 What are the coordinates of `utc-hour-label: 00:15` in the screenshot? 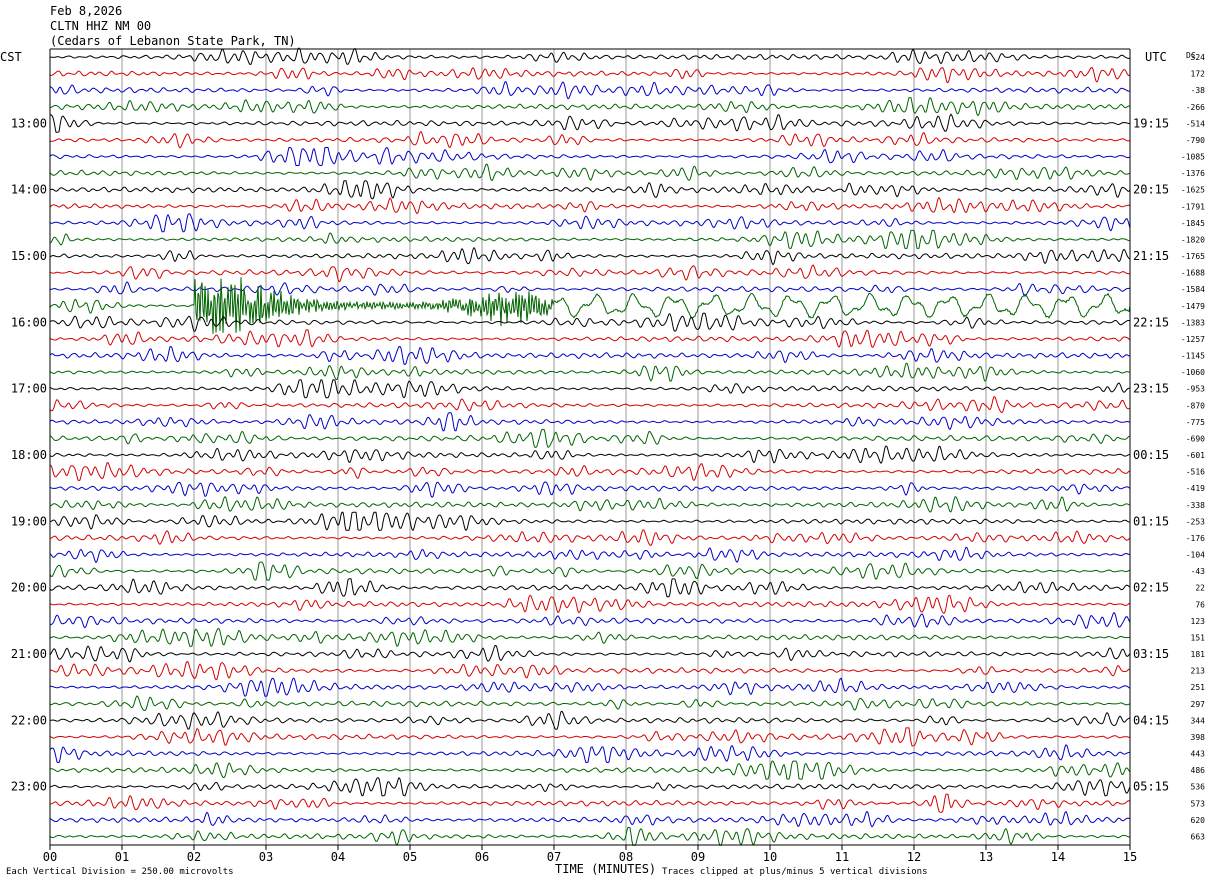 It's located at (1151, 455).